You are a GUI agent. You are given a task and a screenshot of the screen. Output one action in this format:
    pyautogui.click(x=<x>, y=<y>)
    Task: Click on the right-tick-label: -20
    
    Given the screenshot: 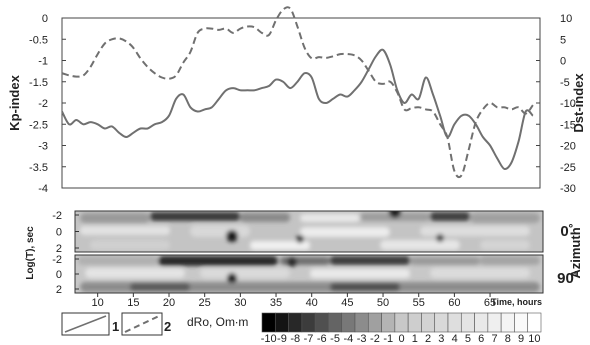 What is the action you would take?
    pyautogui.click(x=568, y=147)
    